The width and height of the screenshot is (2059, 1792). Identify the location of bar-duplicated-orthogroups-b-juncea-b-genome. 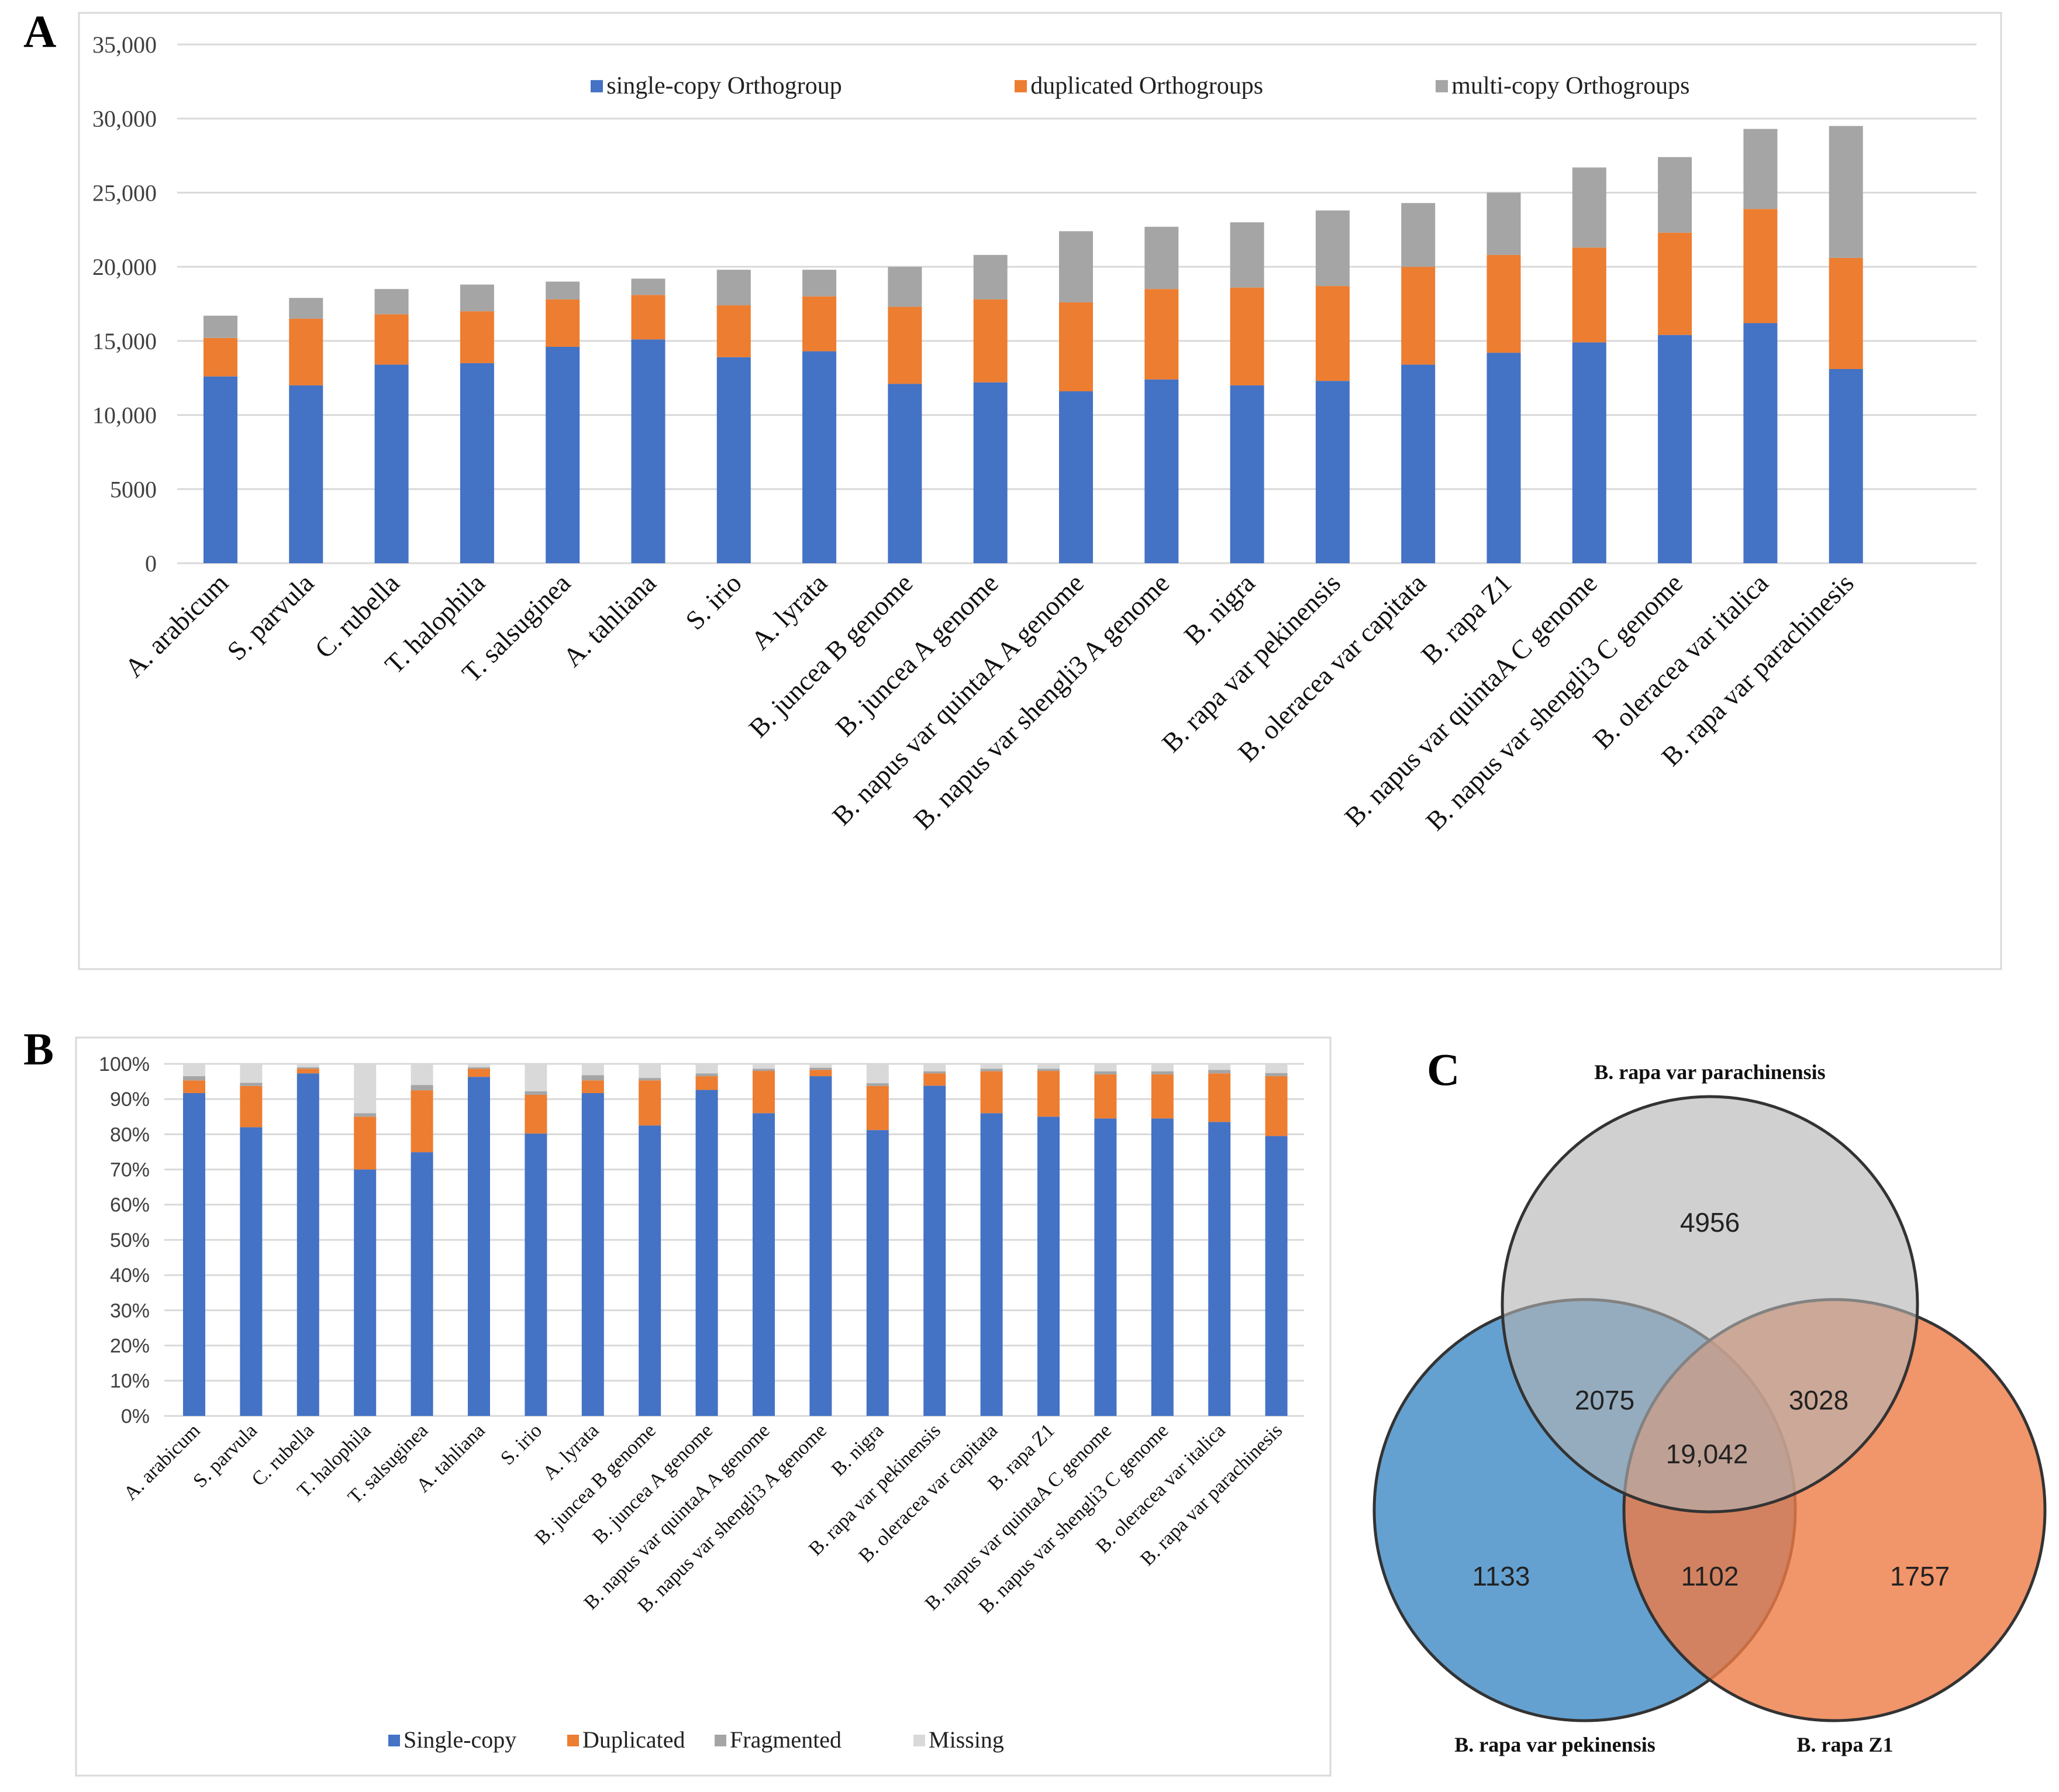
(905, 345).